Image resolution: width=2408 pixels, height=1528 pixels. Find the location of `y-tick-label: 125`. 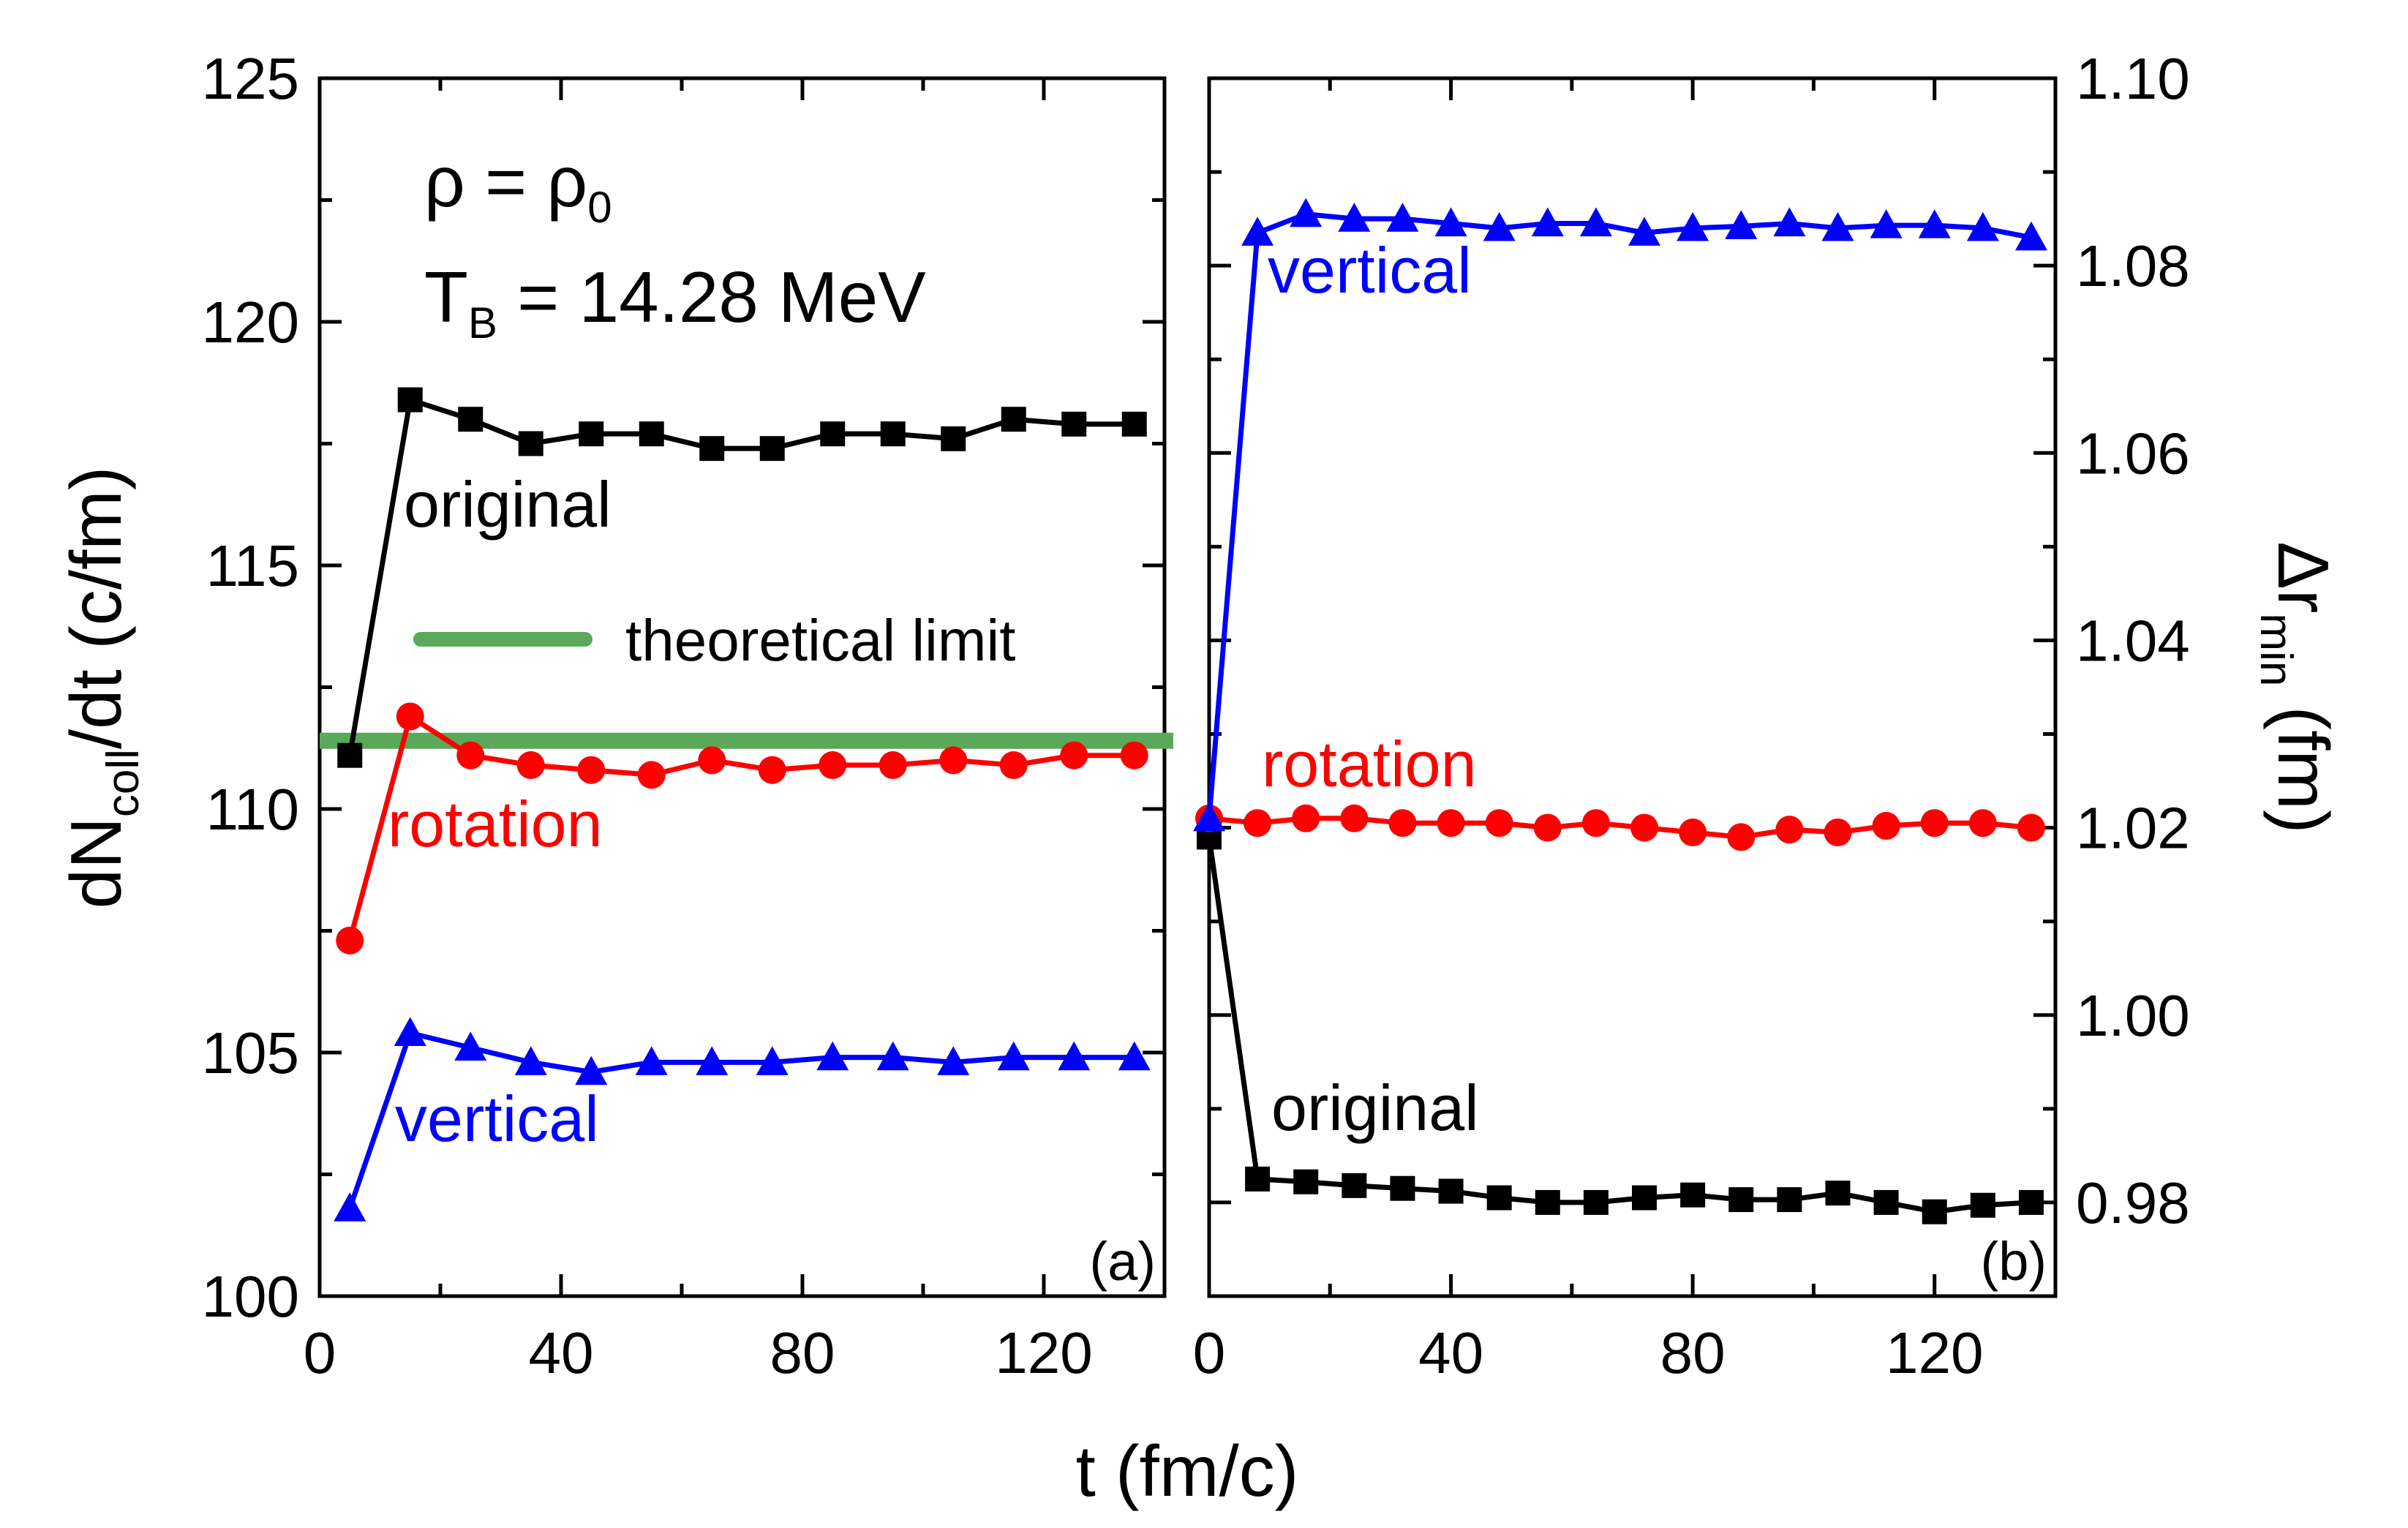

y-tick-label: 125 is located at coordinates (250, 78).